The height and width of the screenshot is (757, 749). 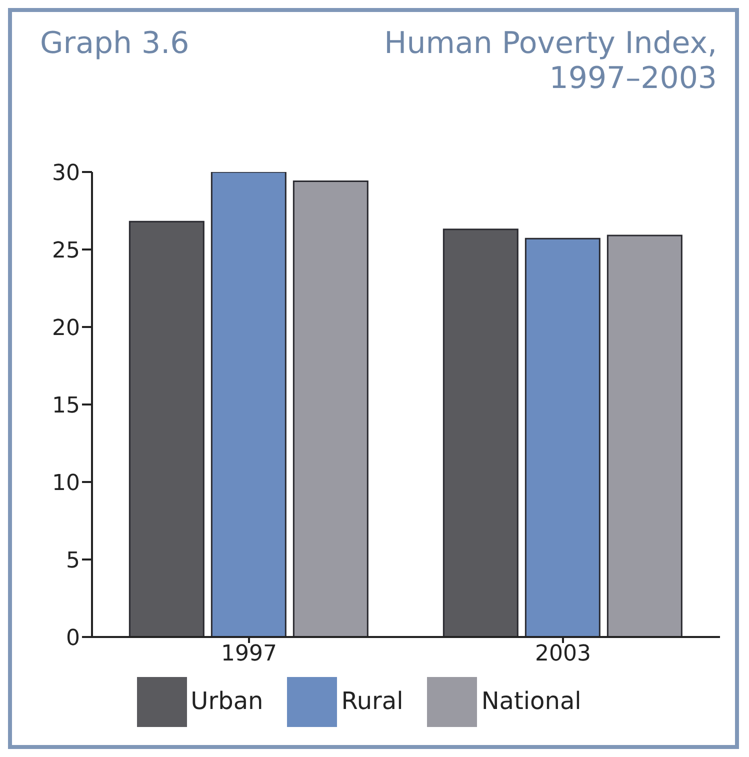 What do you see at coordinates (66, 405) in the screenshot?
I see `y-tick-label: 15` at bounding box center [66, 405].